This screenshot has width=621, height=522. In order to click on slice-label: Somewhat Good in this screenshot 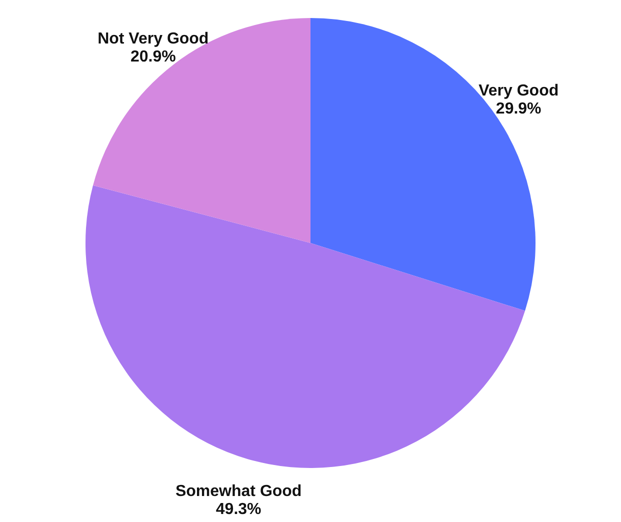, I will do `click(238, 491)`.